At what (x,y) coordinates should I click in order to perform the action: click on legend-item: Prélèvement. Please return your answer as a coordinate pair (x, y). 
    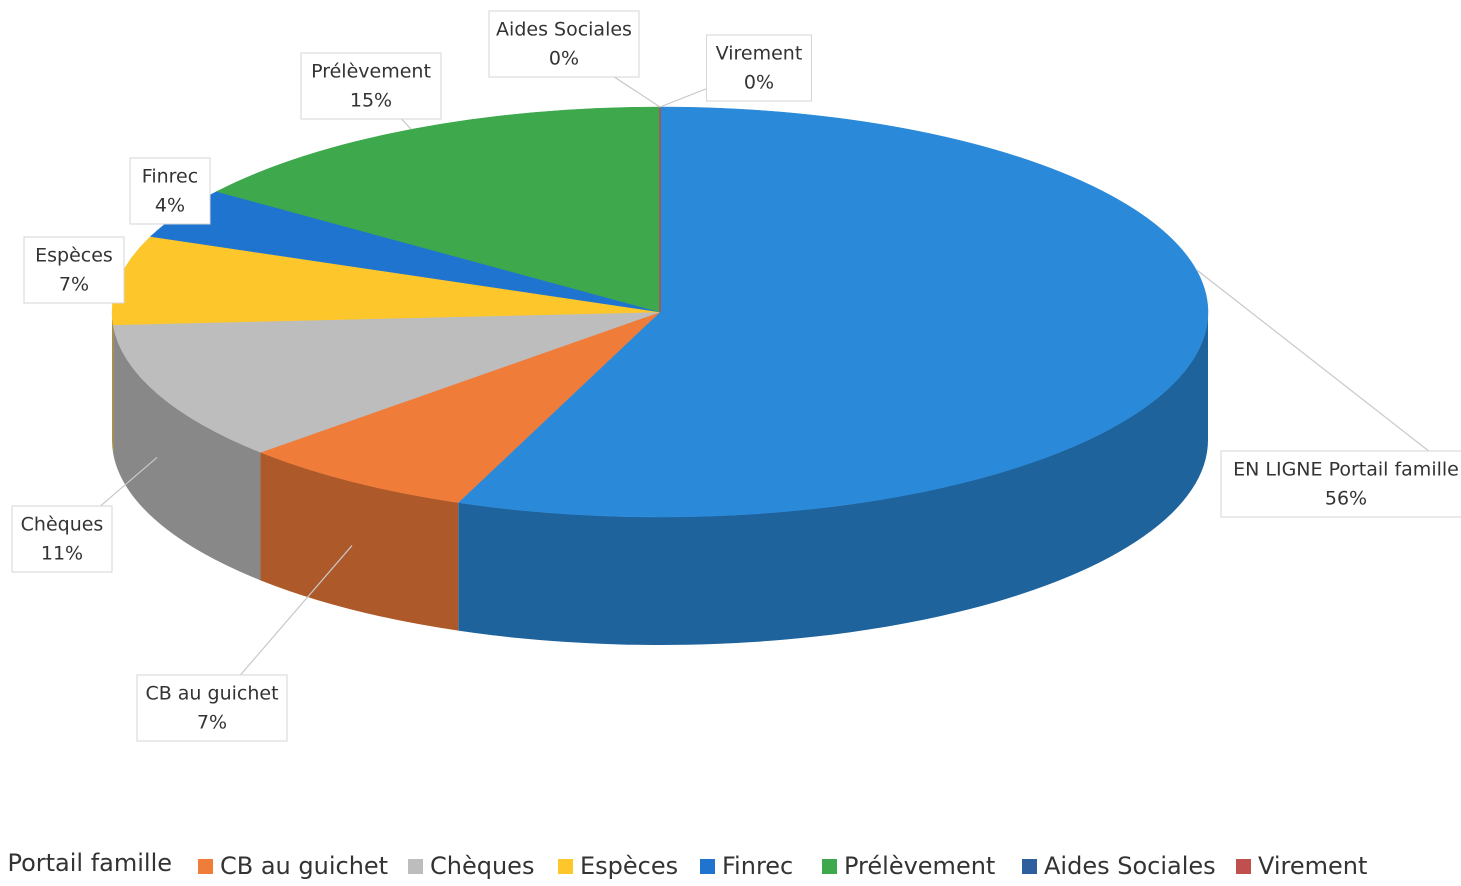
    Looking at the image, I should click on (908, 866).